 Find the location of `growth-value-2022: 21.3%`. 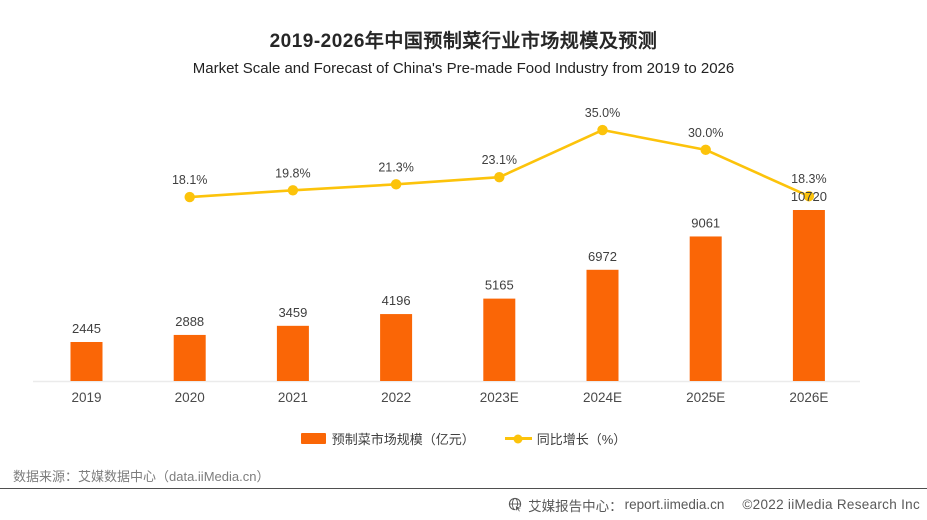

growth-value-2022: 21.3% is located at coordinates (395, 167).